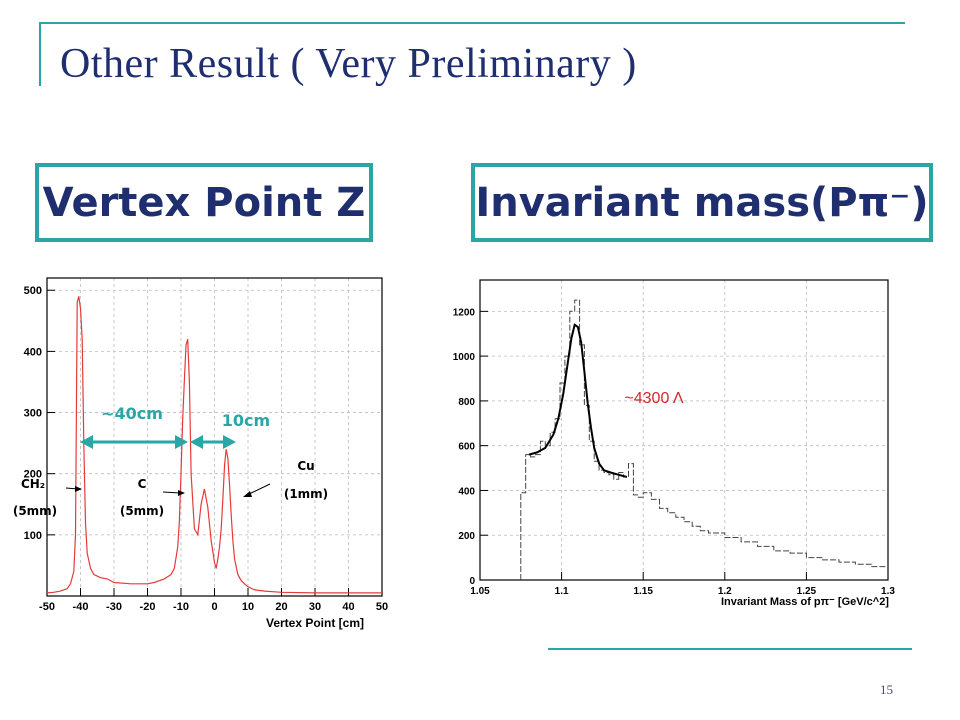 The width and height of the screenshot is (960, 720). Describe the element at coordinates (805, 602) in the screenshot. I see `x-axis-label: Invariant Mass of pπ⁻ [GeV/c^2]` at that location.